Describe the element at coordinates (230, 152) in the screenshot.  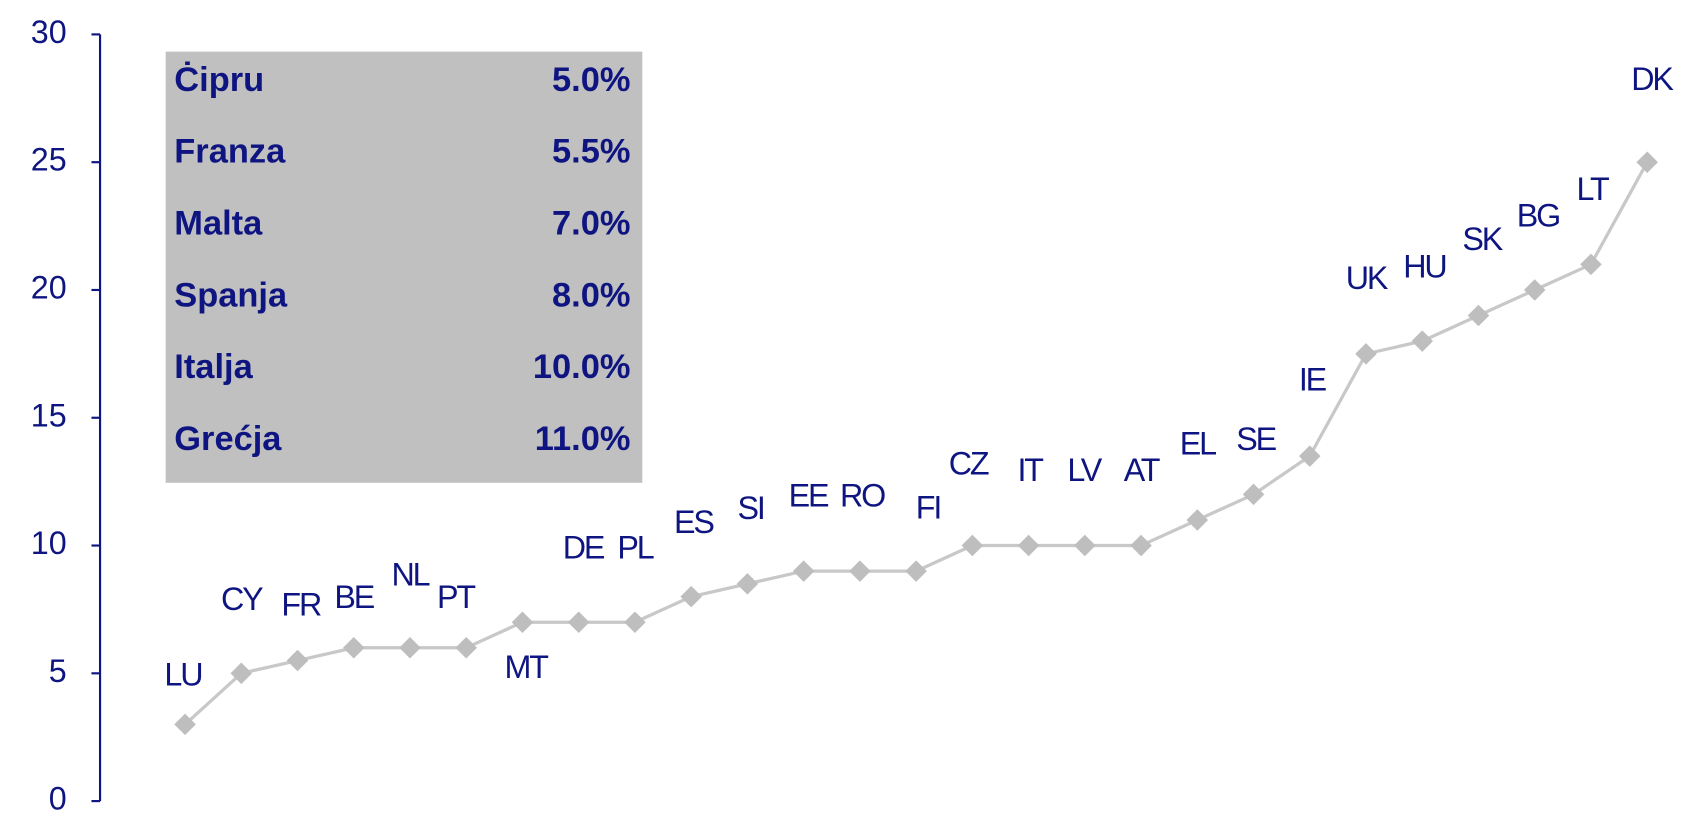
I see `table-label: Franza` at that location.